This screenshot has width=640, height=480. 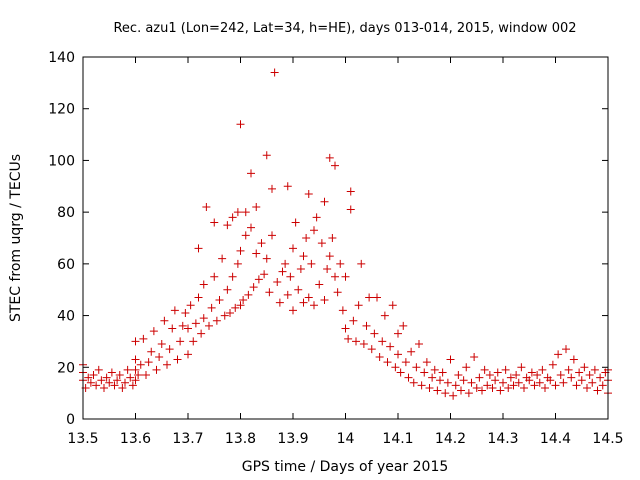 What do you see at coordinates (345, 467) in the screenshot?
I see `x-axis-label: GPS time / Days of year 2015` at bounding box center [345, 467].